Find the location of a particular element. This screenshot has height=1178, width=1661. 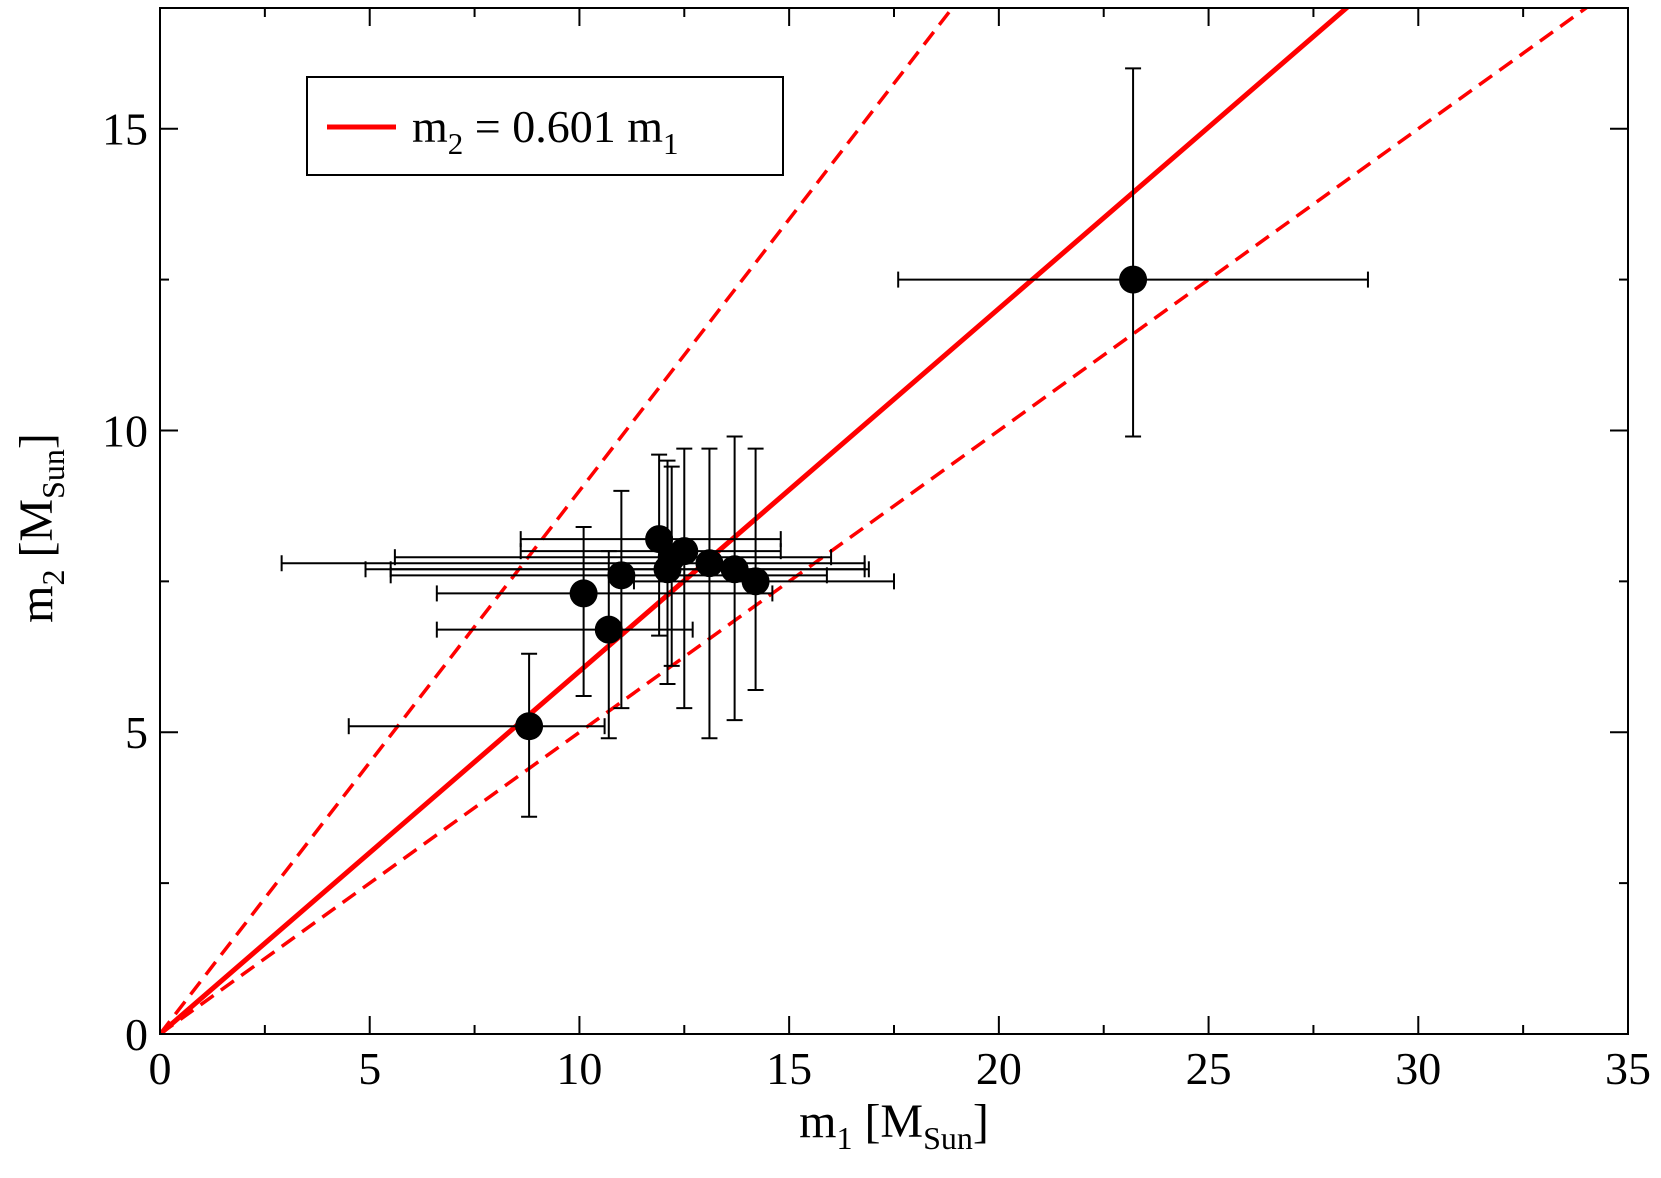

x-tick-label: 35 is located at coordinates (1628, 1068).